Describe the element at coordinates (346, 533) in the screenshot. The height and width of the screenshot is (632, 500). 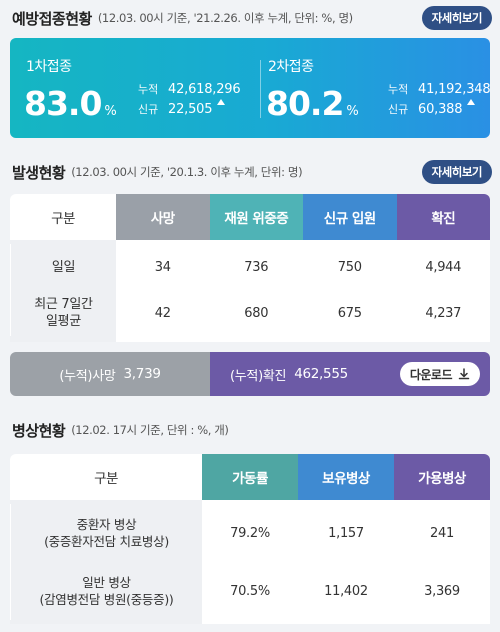
I see `beds-icu-total: 1,157` at that location.